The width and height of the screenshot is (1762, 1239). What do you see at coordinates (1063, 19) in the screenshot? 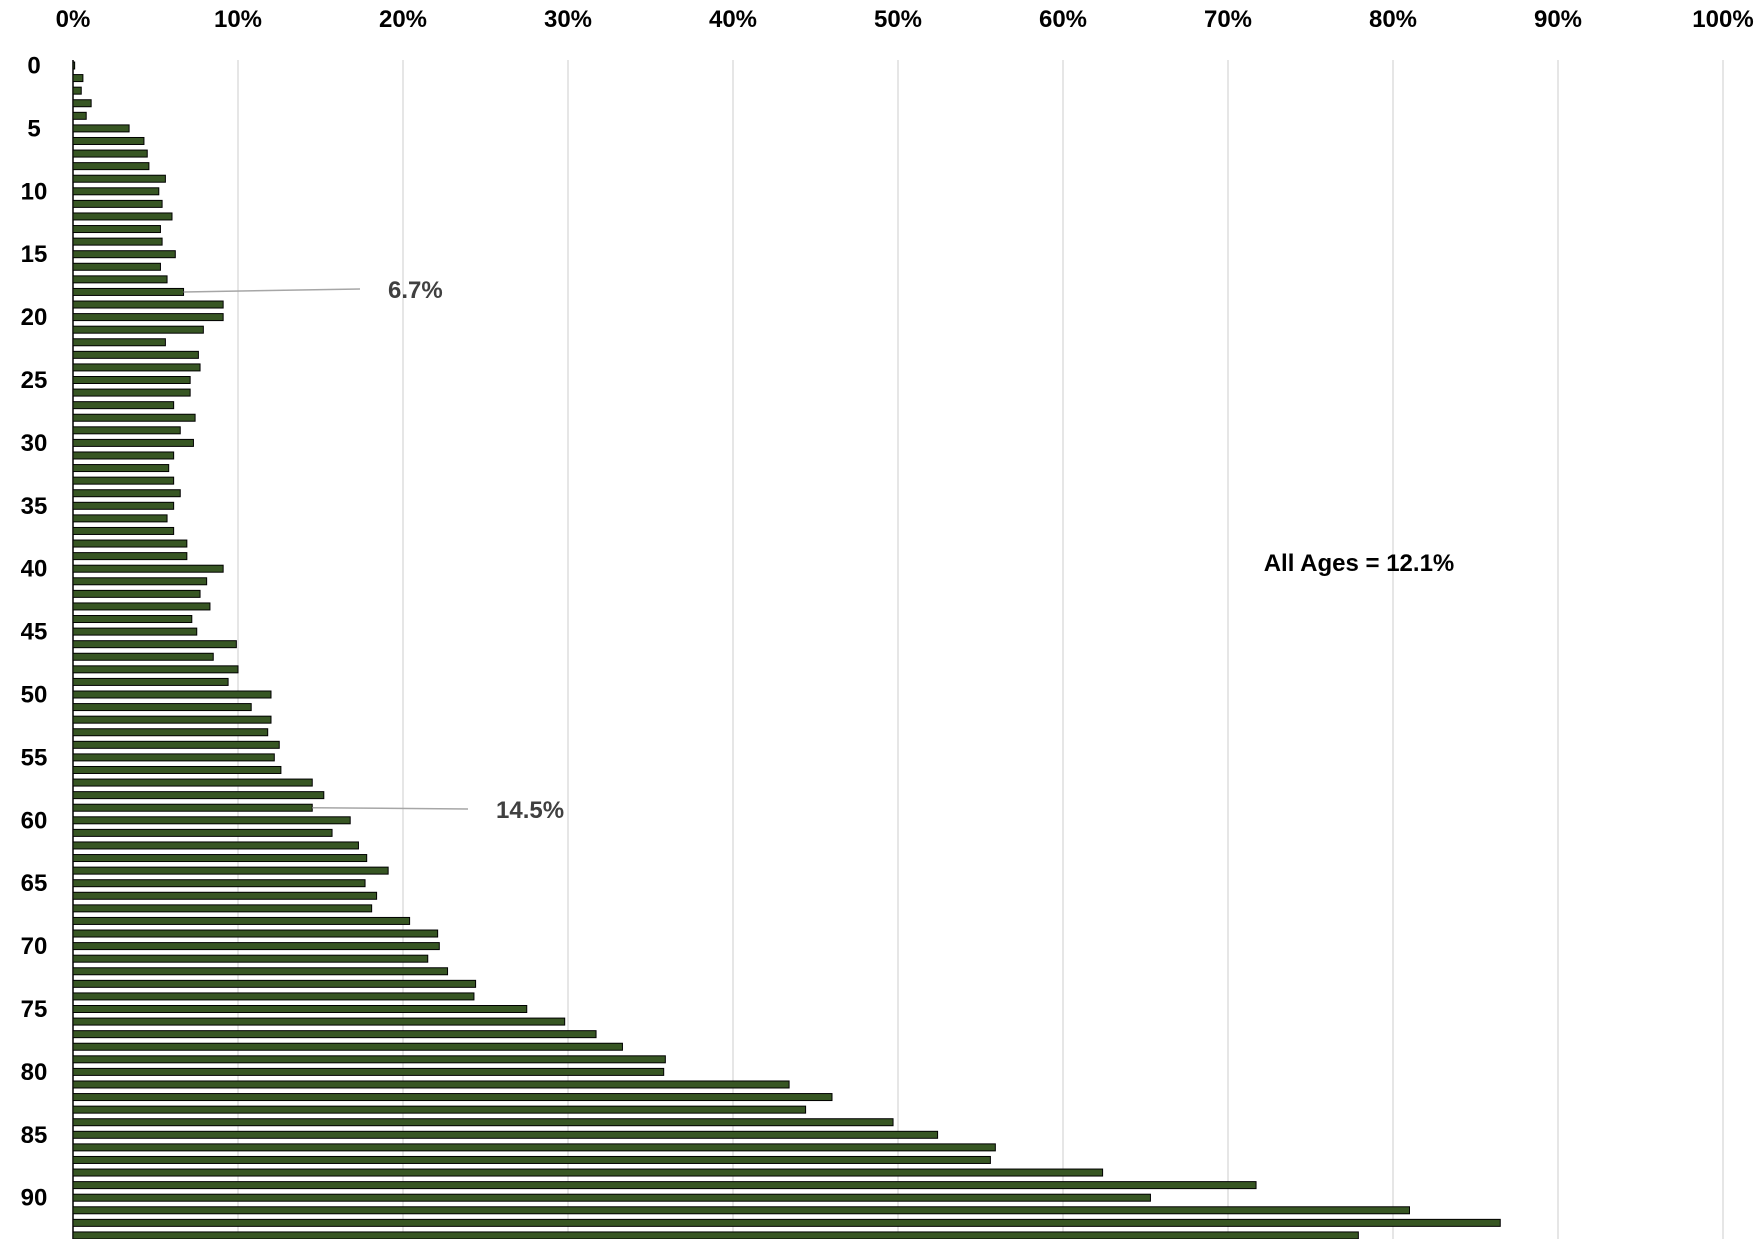
I see `x-tick-label: 60%` at bounding box center [1063, 19].